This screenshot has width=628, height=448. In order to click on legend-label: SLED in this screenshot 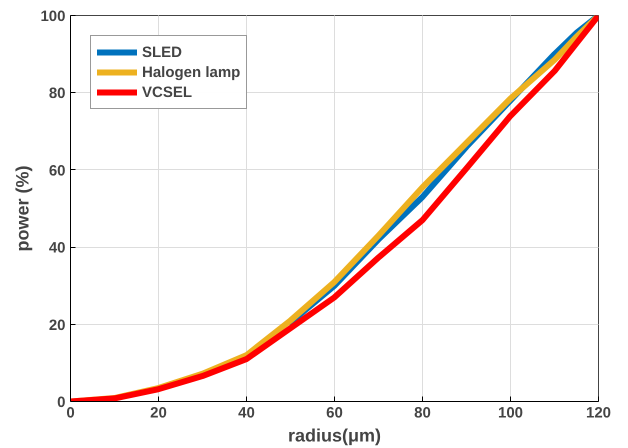, I will do `click(162, 52)`.